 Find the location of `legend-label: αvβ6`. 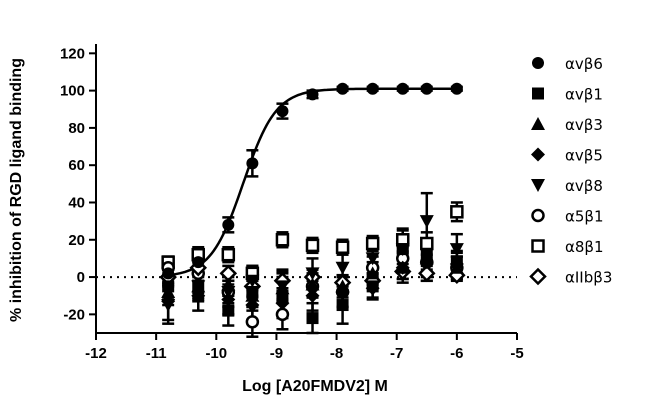

legend-label: αvβ6 is located at coordinates (584, 64).